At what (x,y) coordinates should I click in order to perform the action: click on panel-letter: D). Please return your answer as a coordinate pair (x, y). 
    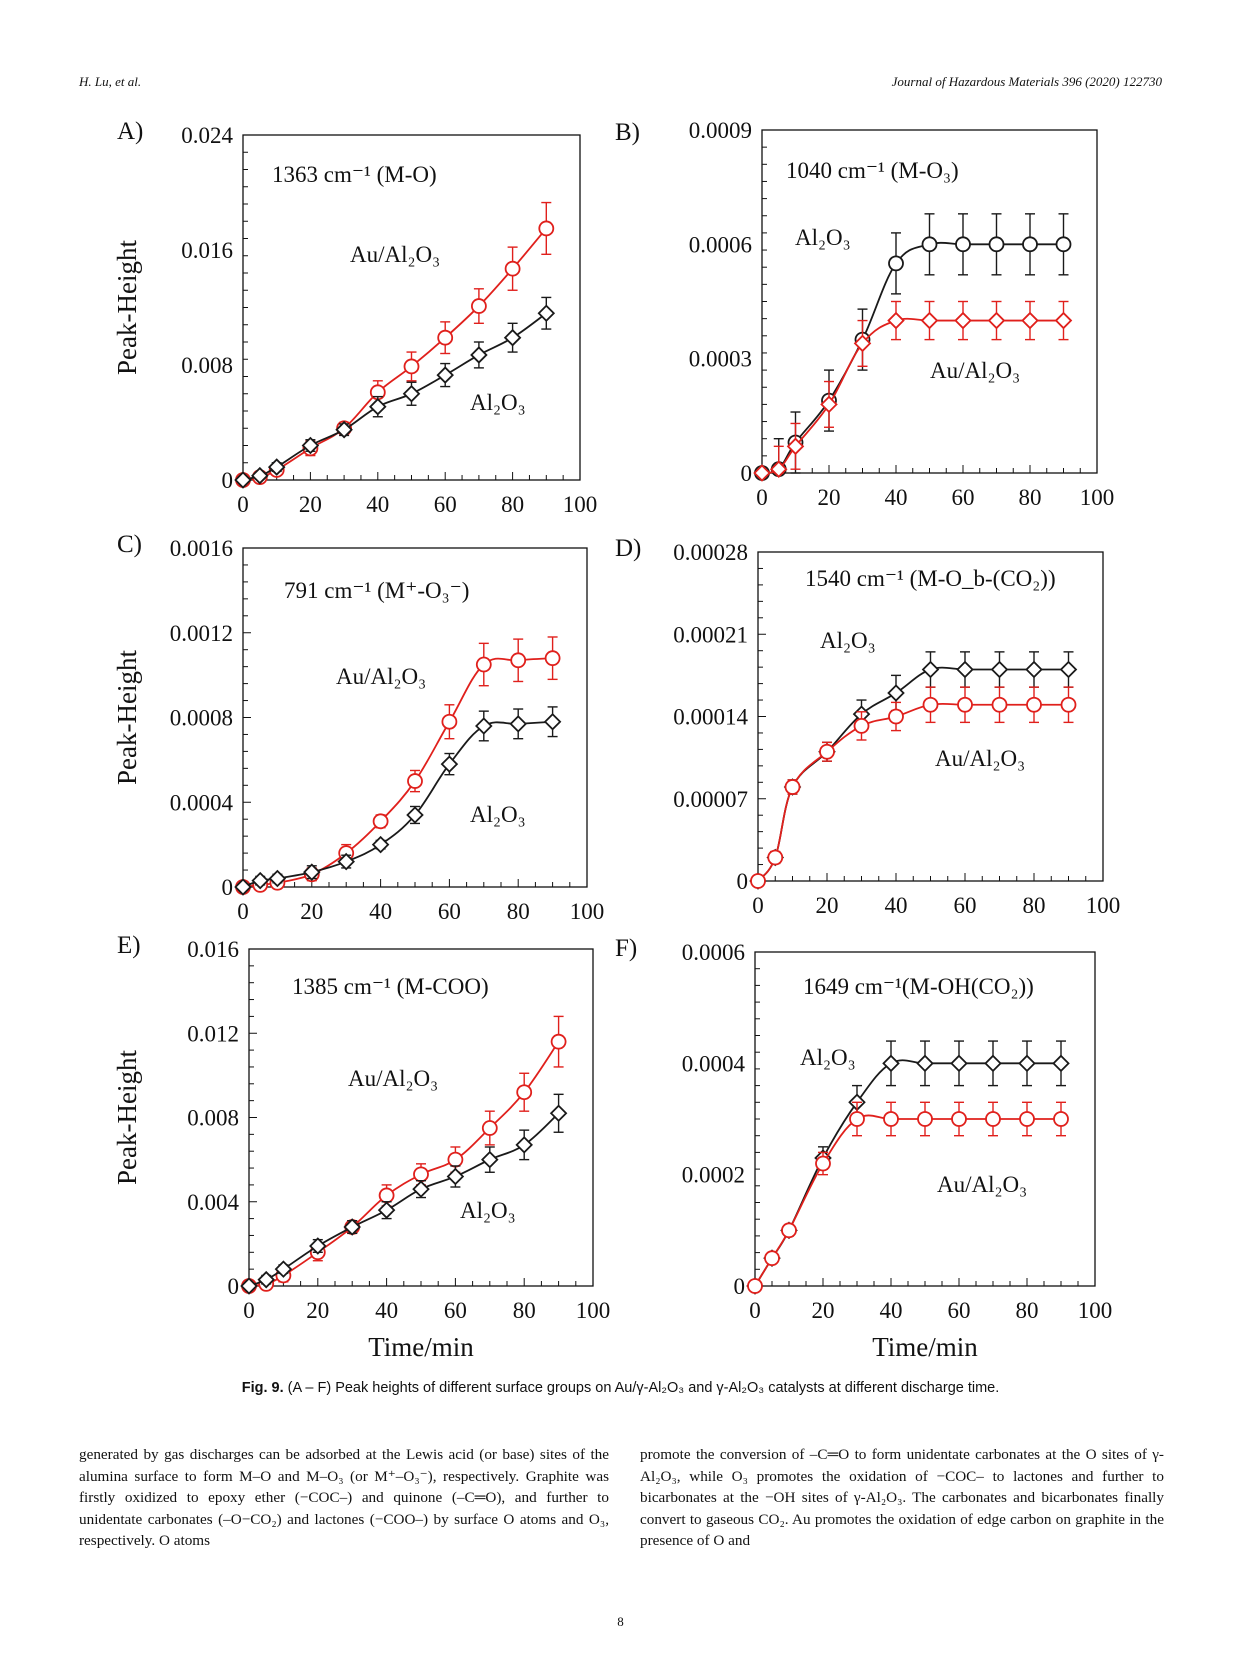
    Looking at the image, I should click on (628, 548).